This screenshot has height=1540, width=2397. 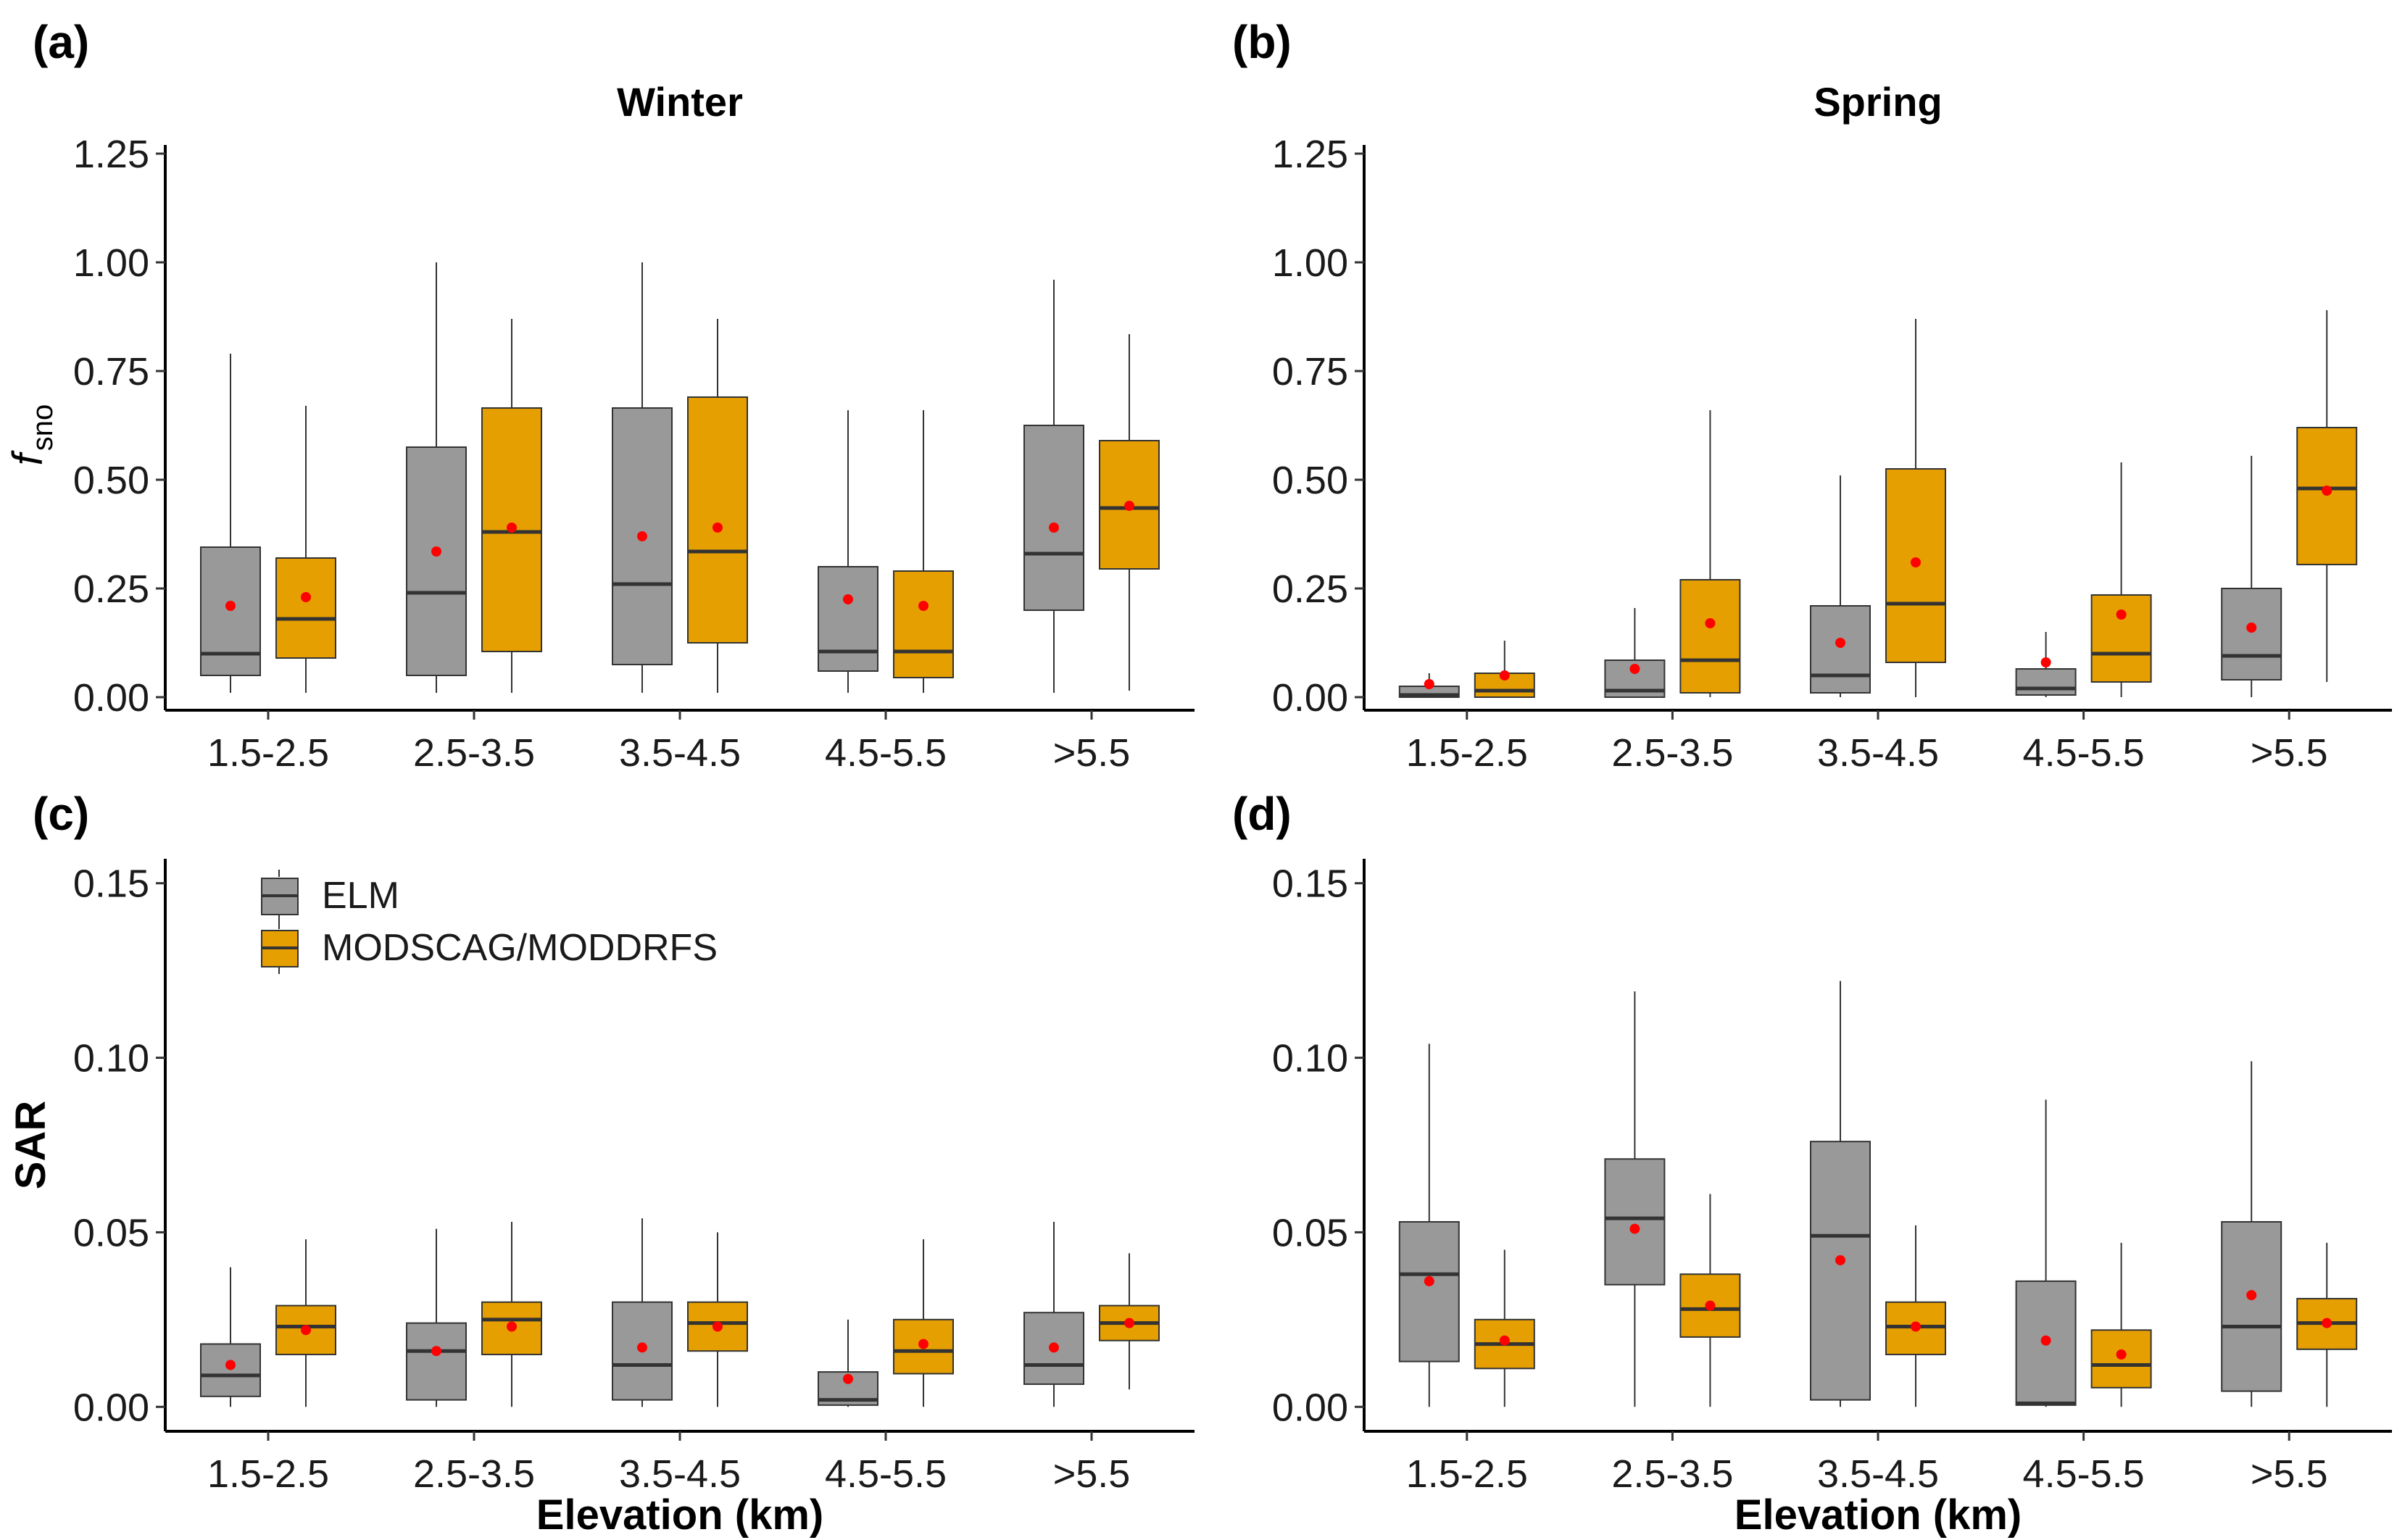 What do you see at coordinates (268, 753) in the screenshot?
I see `panel-a-x-tick-label: 1.5-2.5` at bounding box center [268, 753].